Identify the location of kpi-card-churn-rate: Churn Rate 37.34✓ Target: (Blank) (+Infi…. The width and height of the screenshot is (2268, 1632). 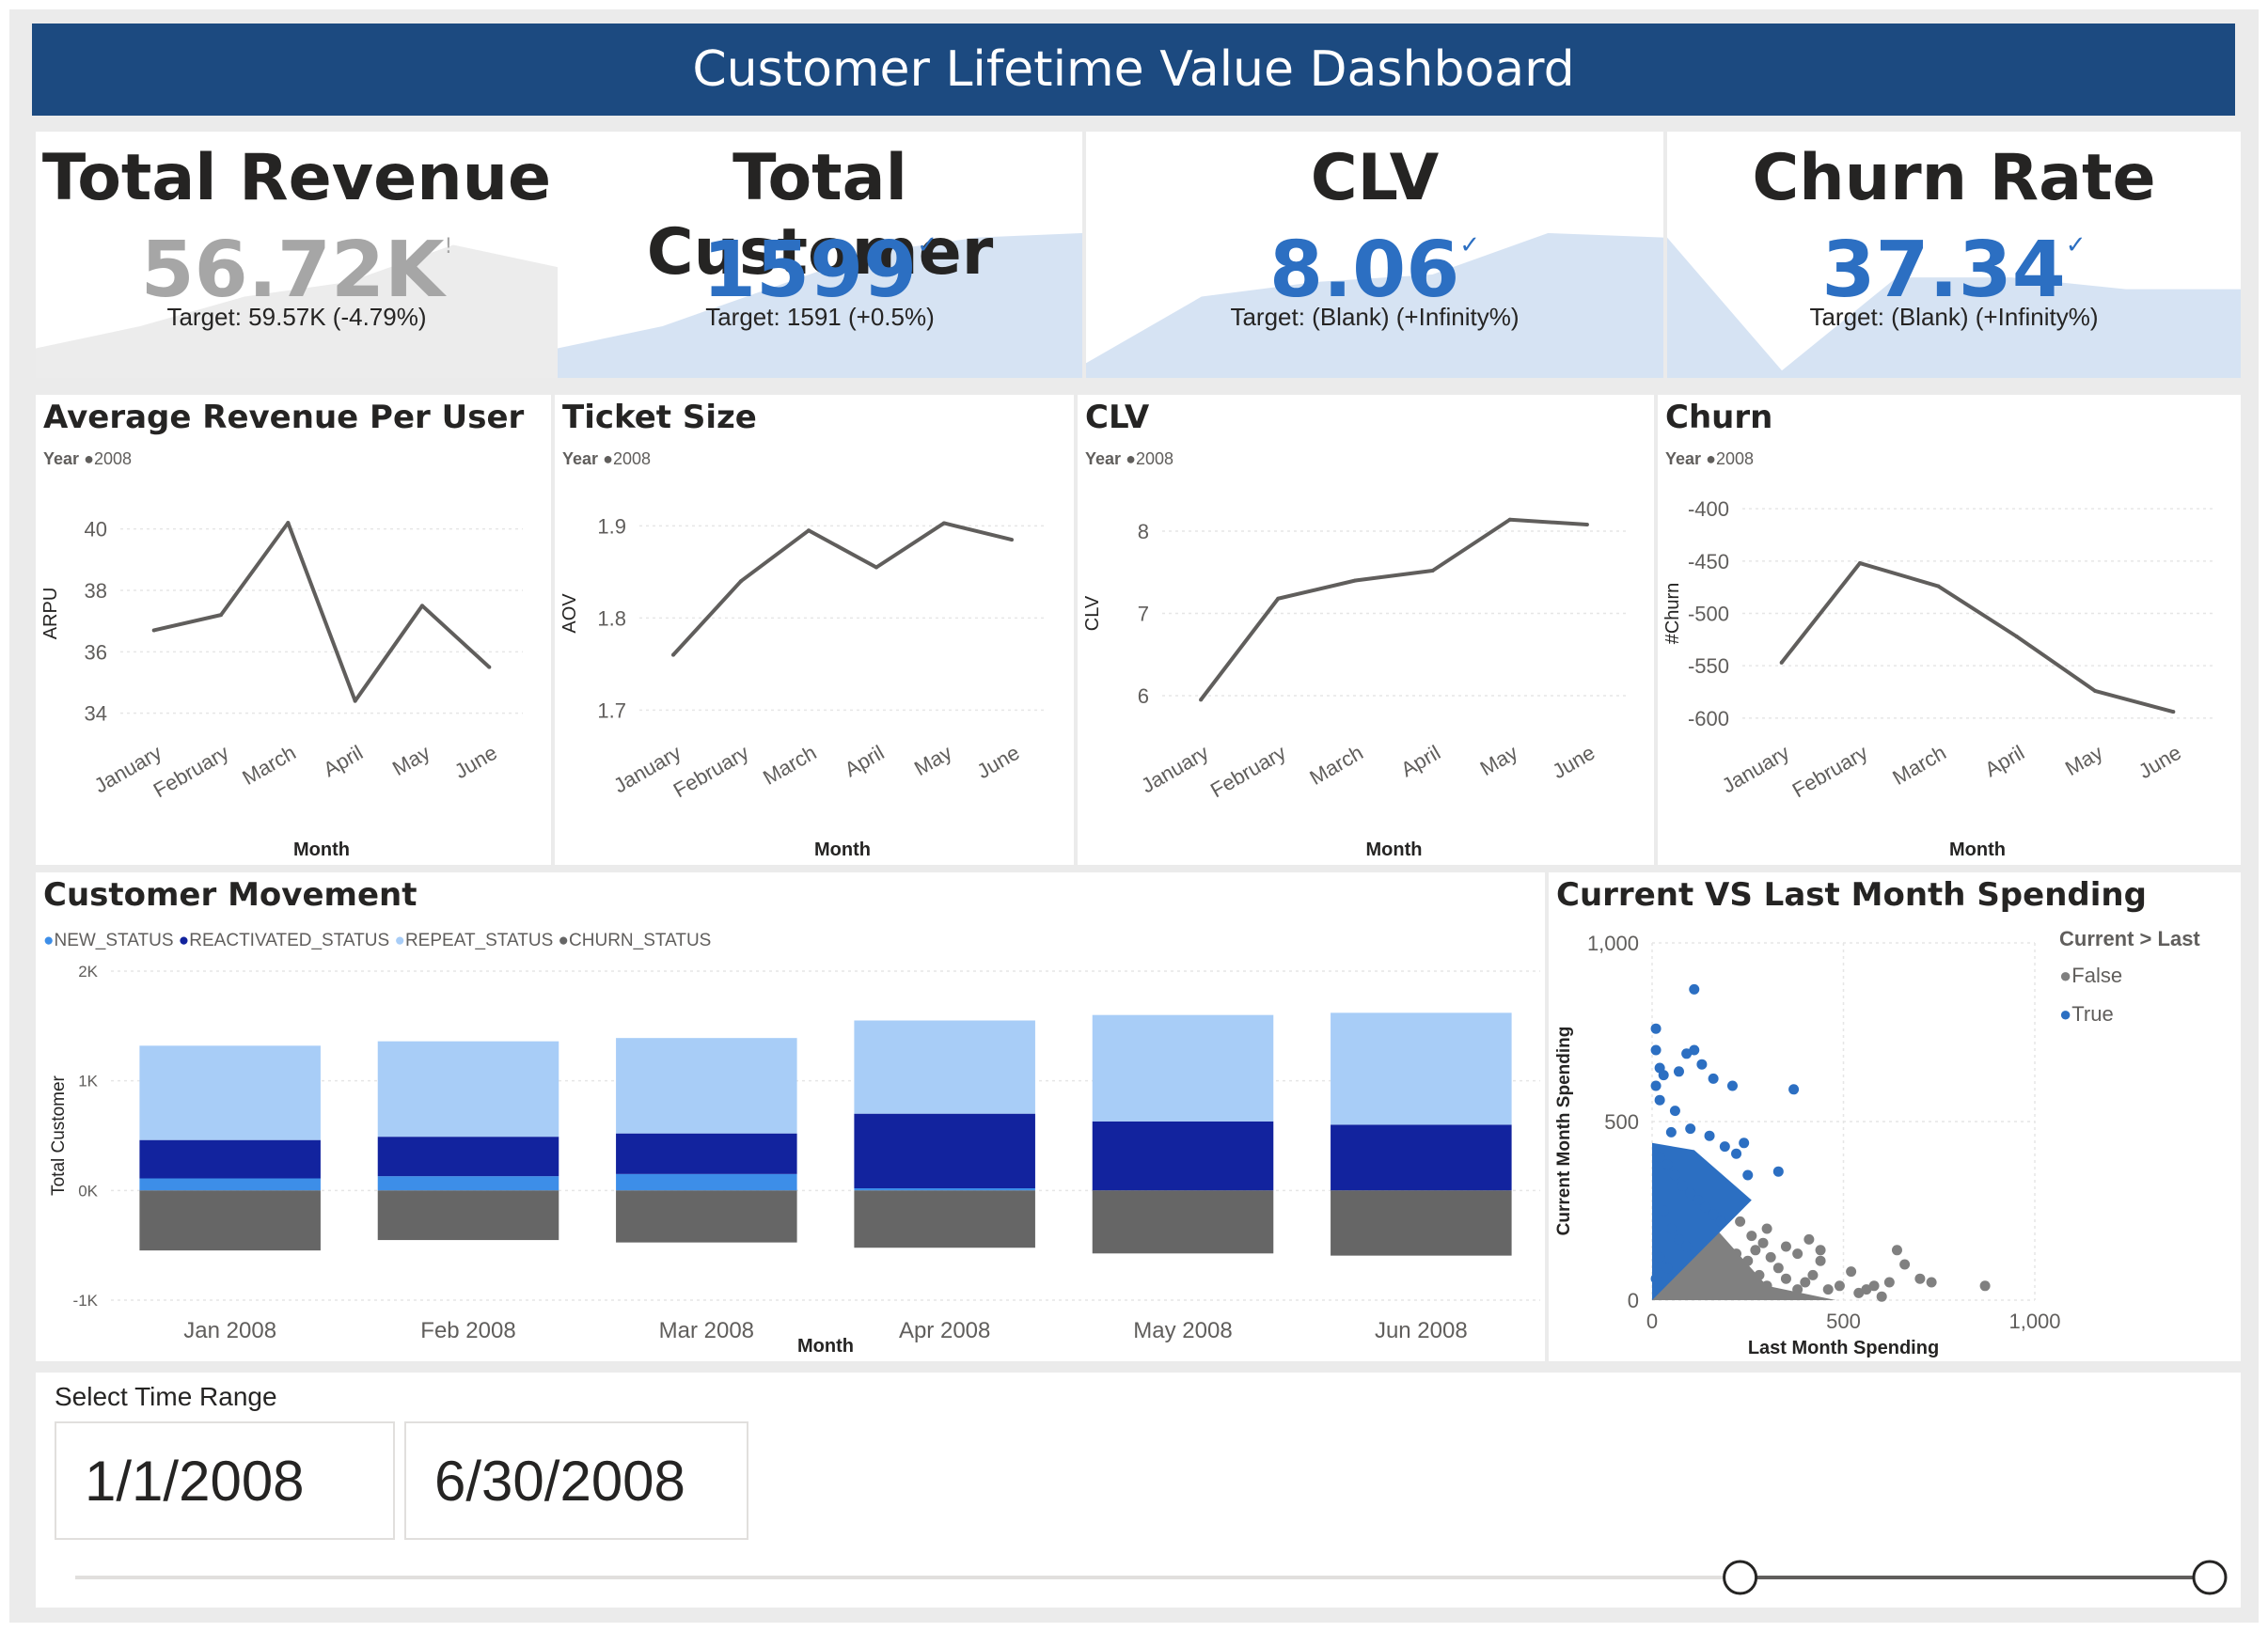
(1954, 255).